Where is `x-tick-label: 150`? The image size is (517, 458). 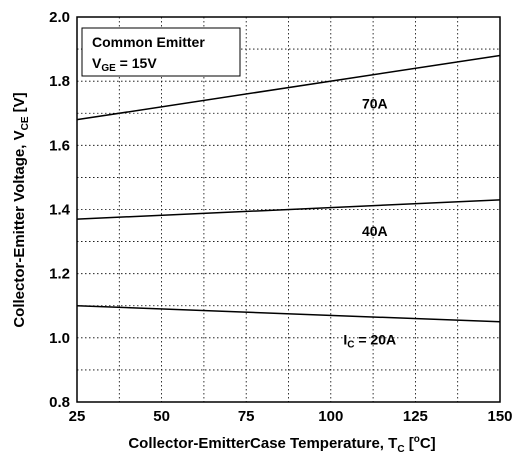
x-tick-label: 150 is located at coordinates (499, 416).